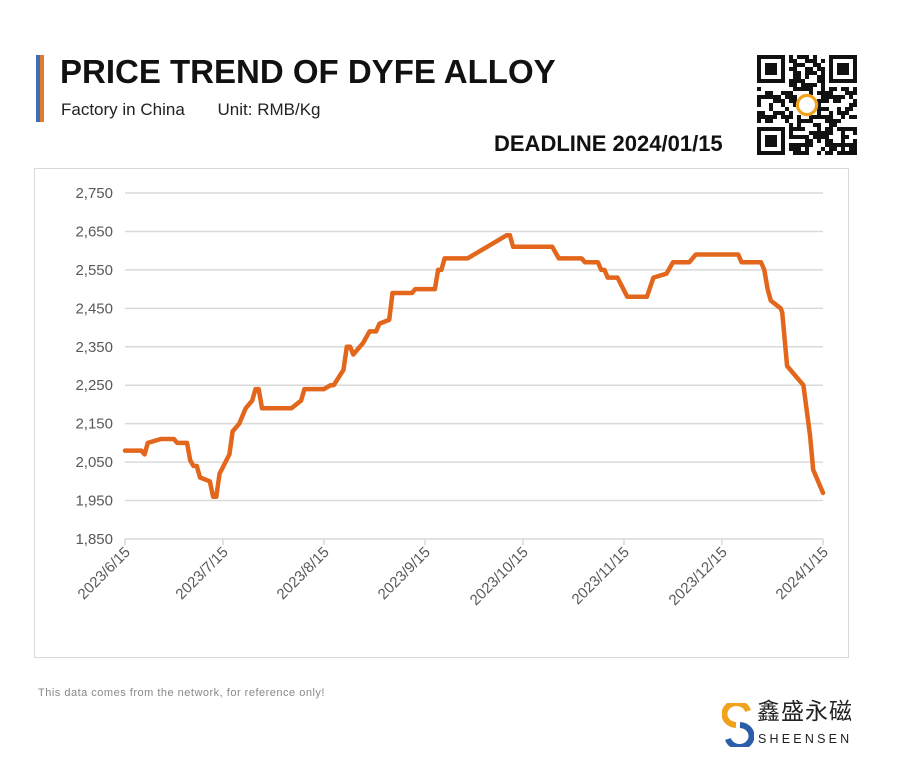 The width and height of the screenshot is (900, 770). I want to click on subtitle: Factory in China Unit: RMB/Kg, so click(205, 110).